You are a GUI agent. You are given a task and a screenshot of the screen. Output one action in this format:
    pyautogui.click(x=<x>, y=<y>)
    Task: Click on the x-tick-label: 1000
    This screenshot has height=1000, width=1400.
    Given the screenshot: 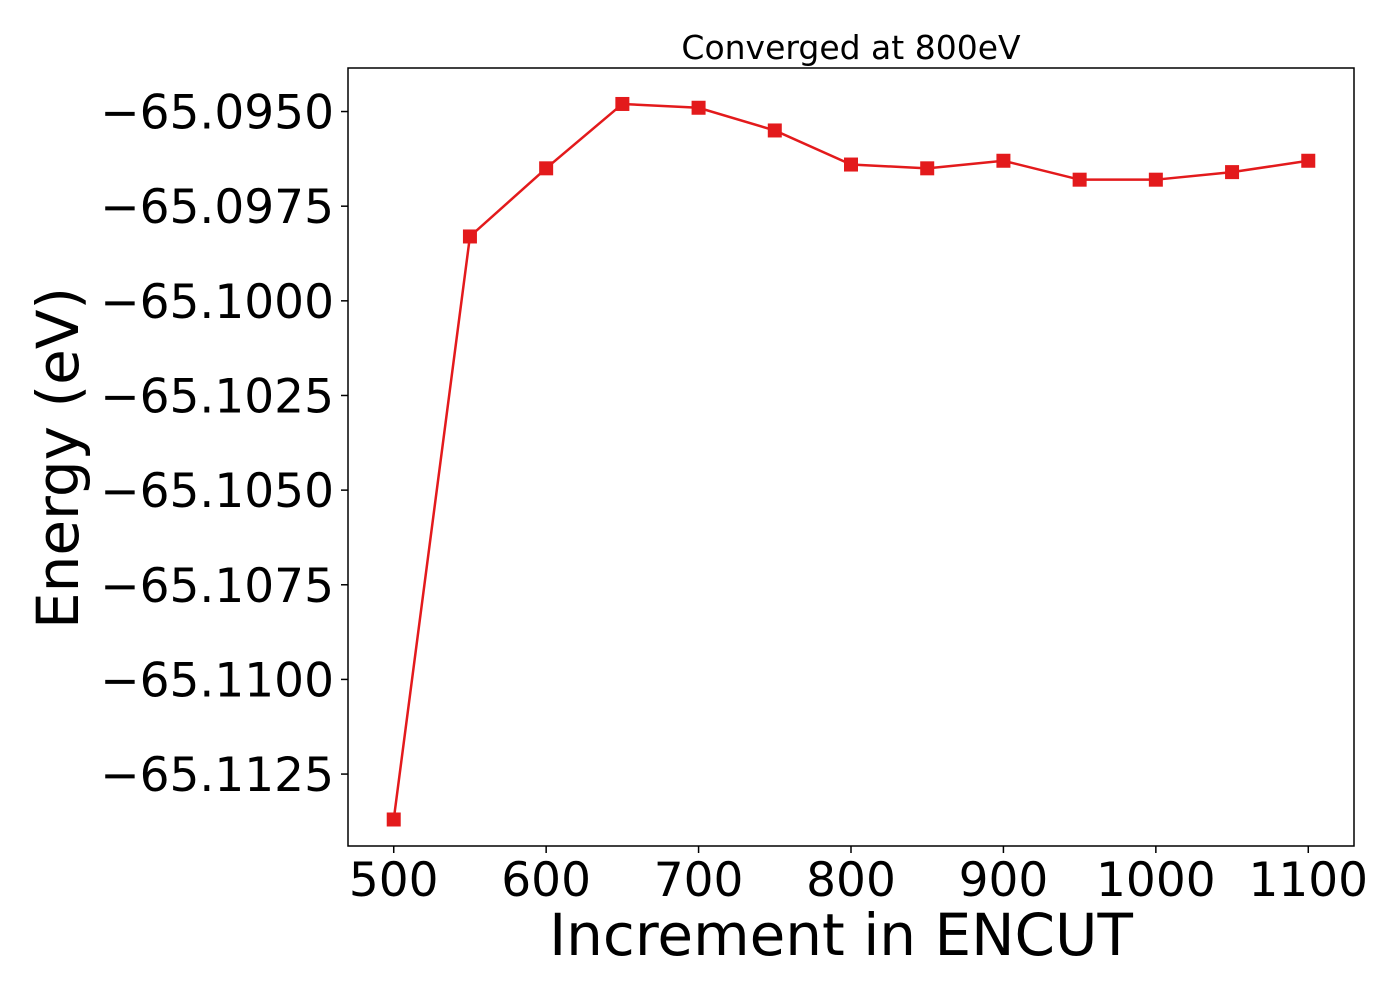 What is the action you would take?
    pyautogui.click(x=1156, y=880)
    